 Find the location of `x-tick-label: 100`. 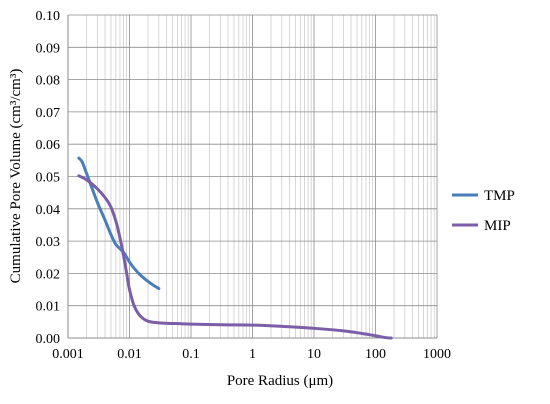

x-tick-label: 100 is located at coordinates (375, 354).